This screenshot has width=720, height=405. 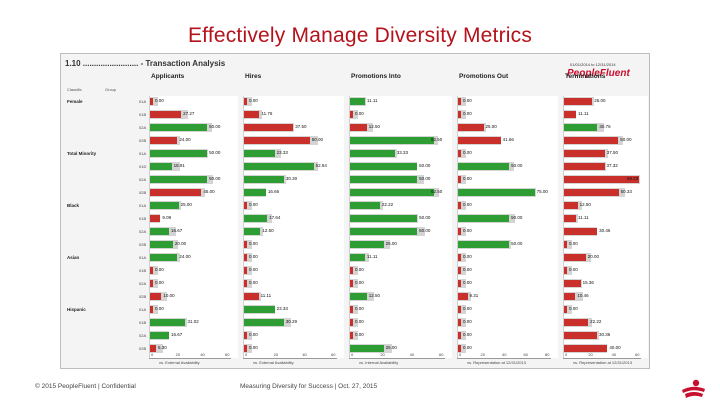 What do you see at coordinates (293, 218) in the screenshot?
I see `table-row: 17.64` at bounding box center [293, 218].